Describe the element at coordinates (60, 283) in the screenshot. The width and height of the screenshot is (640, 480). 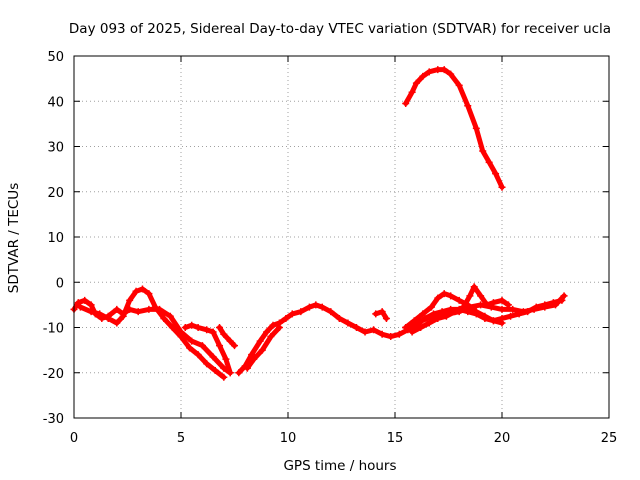
I see `y-tick-label: 0` at that location.